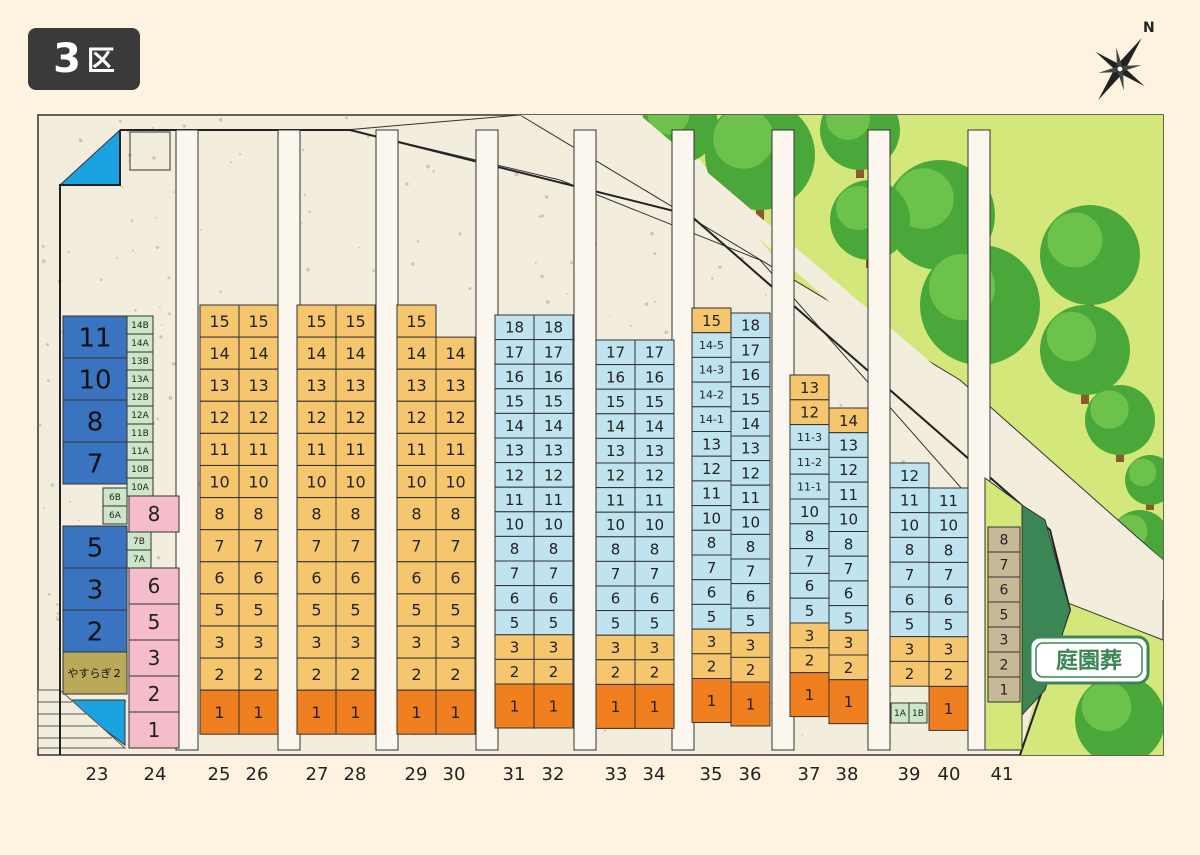 The height and width of the screenshot is (855, 1200). What do you see at coordinates (258, 514) in the screenshot?
I see `plot-26-8: 8` at bounding box center [258, 514].